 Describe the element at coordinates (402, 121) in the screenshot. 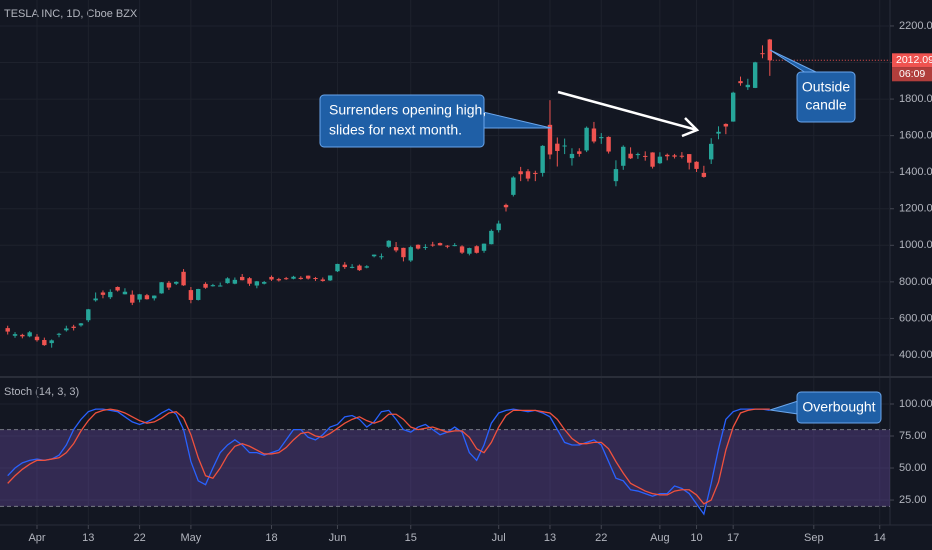

I see `callout-box` at that location.